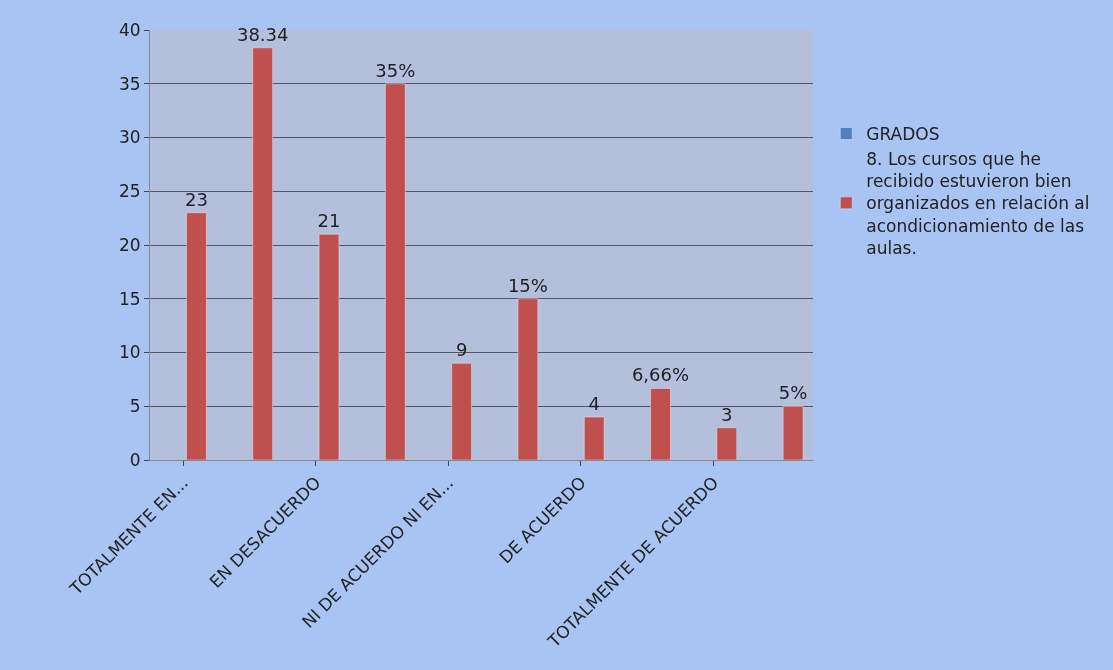 The height and width of the screenshot is (670, 1113). What do you see at coordinates (196, 199) in the screenshot?
I see `data-label: 23` at bounding box center [196, 199].